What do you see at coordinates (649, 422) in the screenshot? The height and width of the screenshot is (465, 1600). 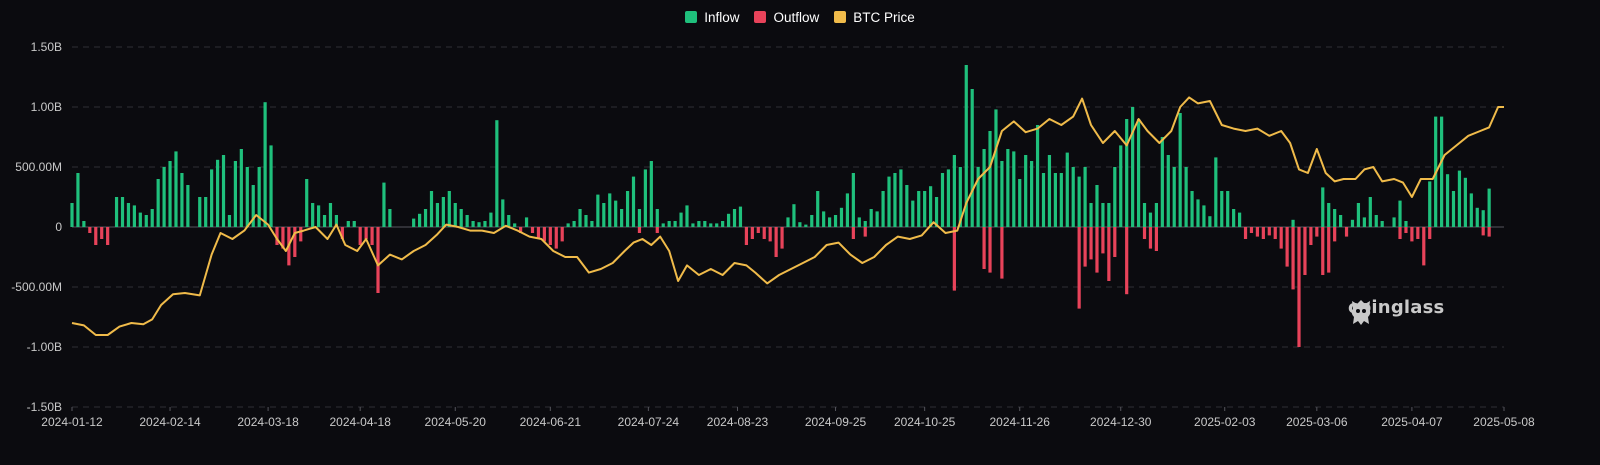 I see `x-tick-label: 2024-07-24` at bounding box center [649, 422].